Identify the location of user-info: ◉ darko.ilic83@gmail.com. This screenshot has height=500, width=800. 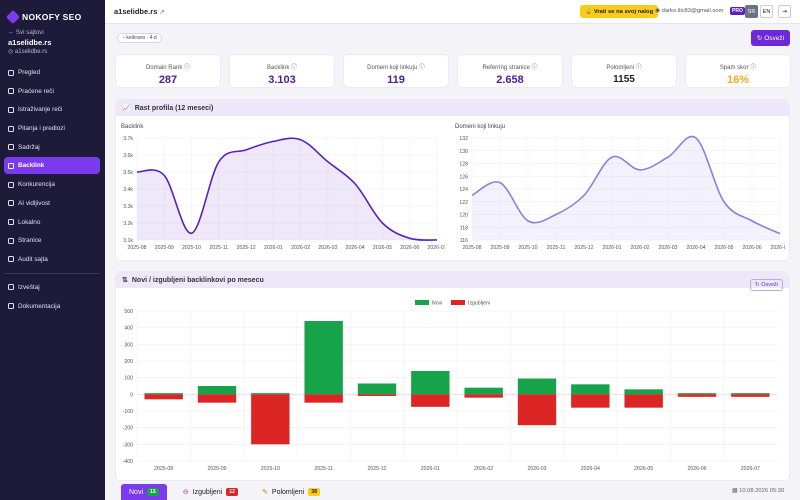
(689, 11).